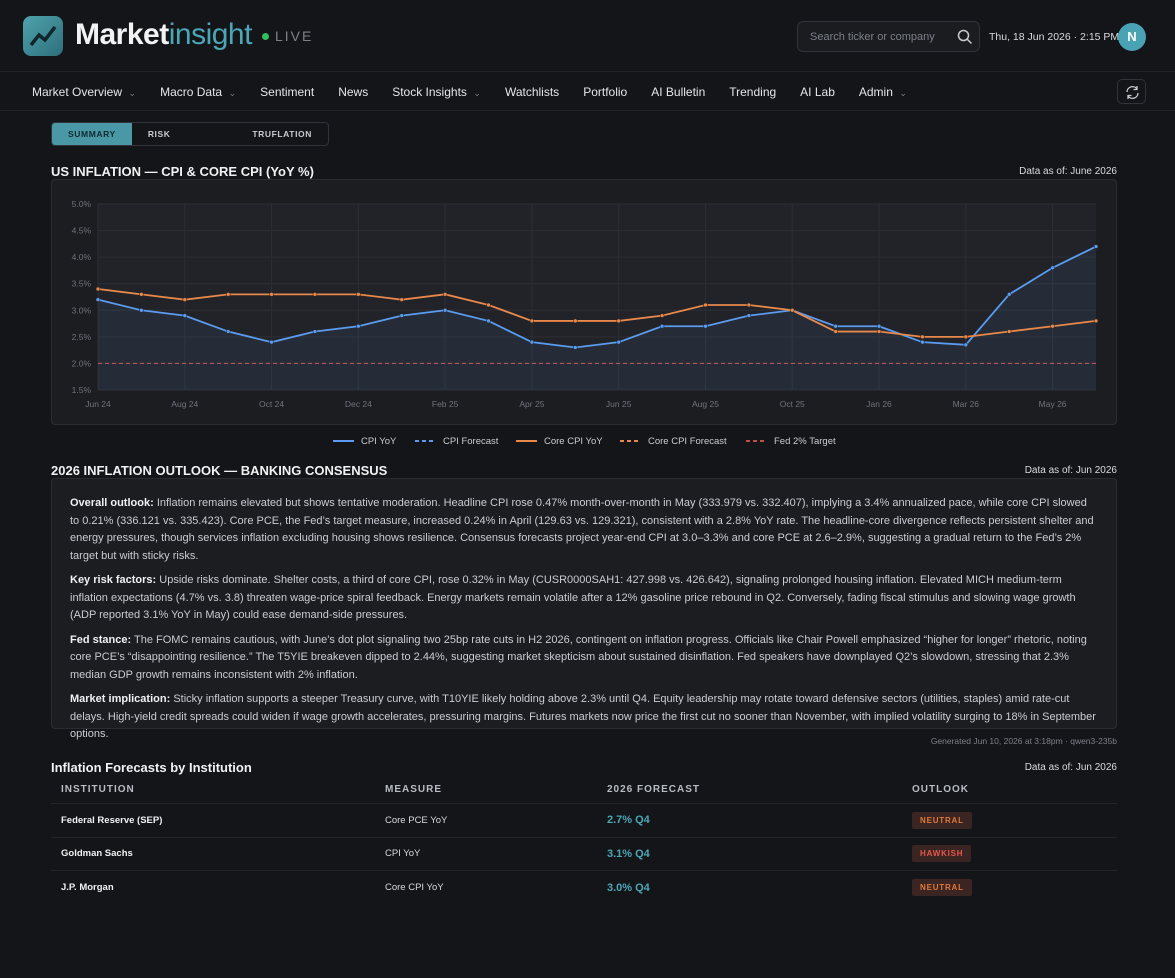 The height and width of the screenshot is (978, 1175). What do you see at coordinates (82, 204) in the screenshot?
I see `y-tick-label: 5.0%` at bounding box center [82, 204].